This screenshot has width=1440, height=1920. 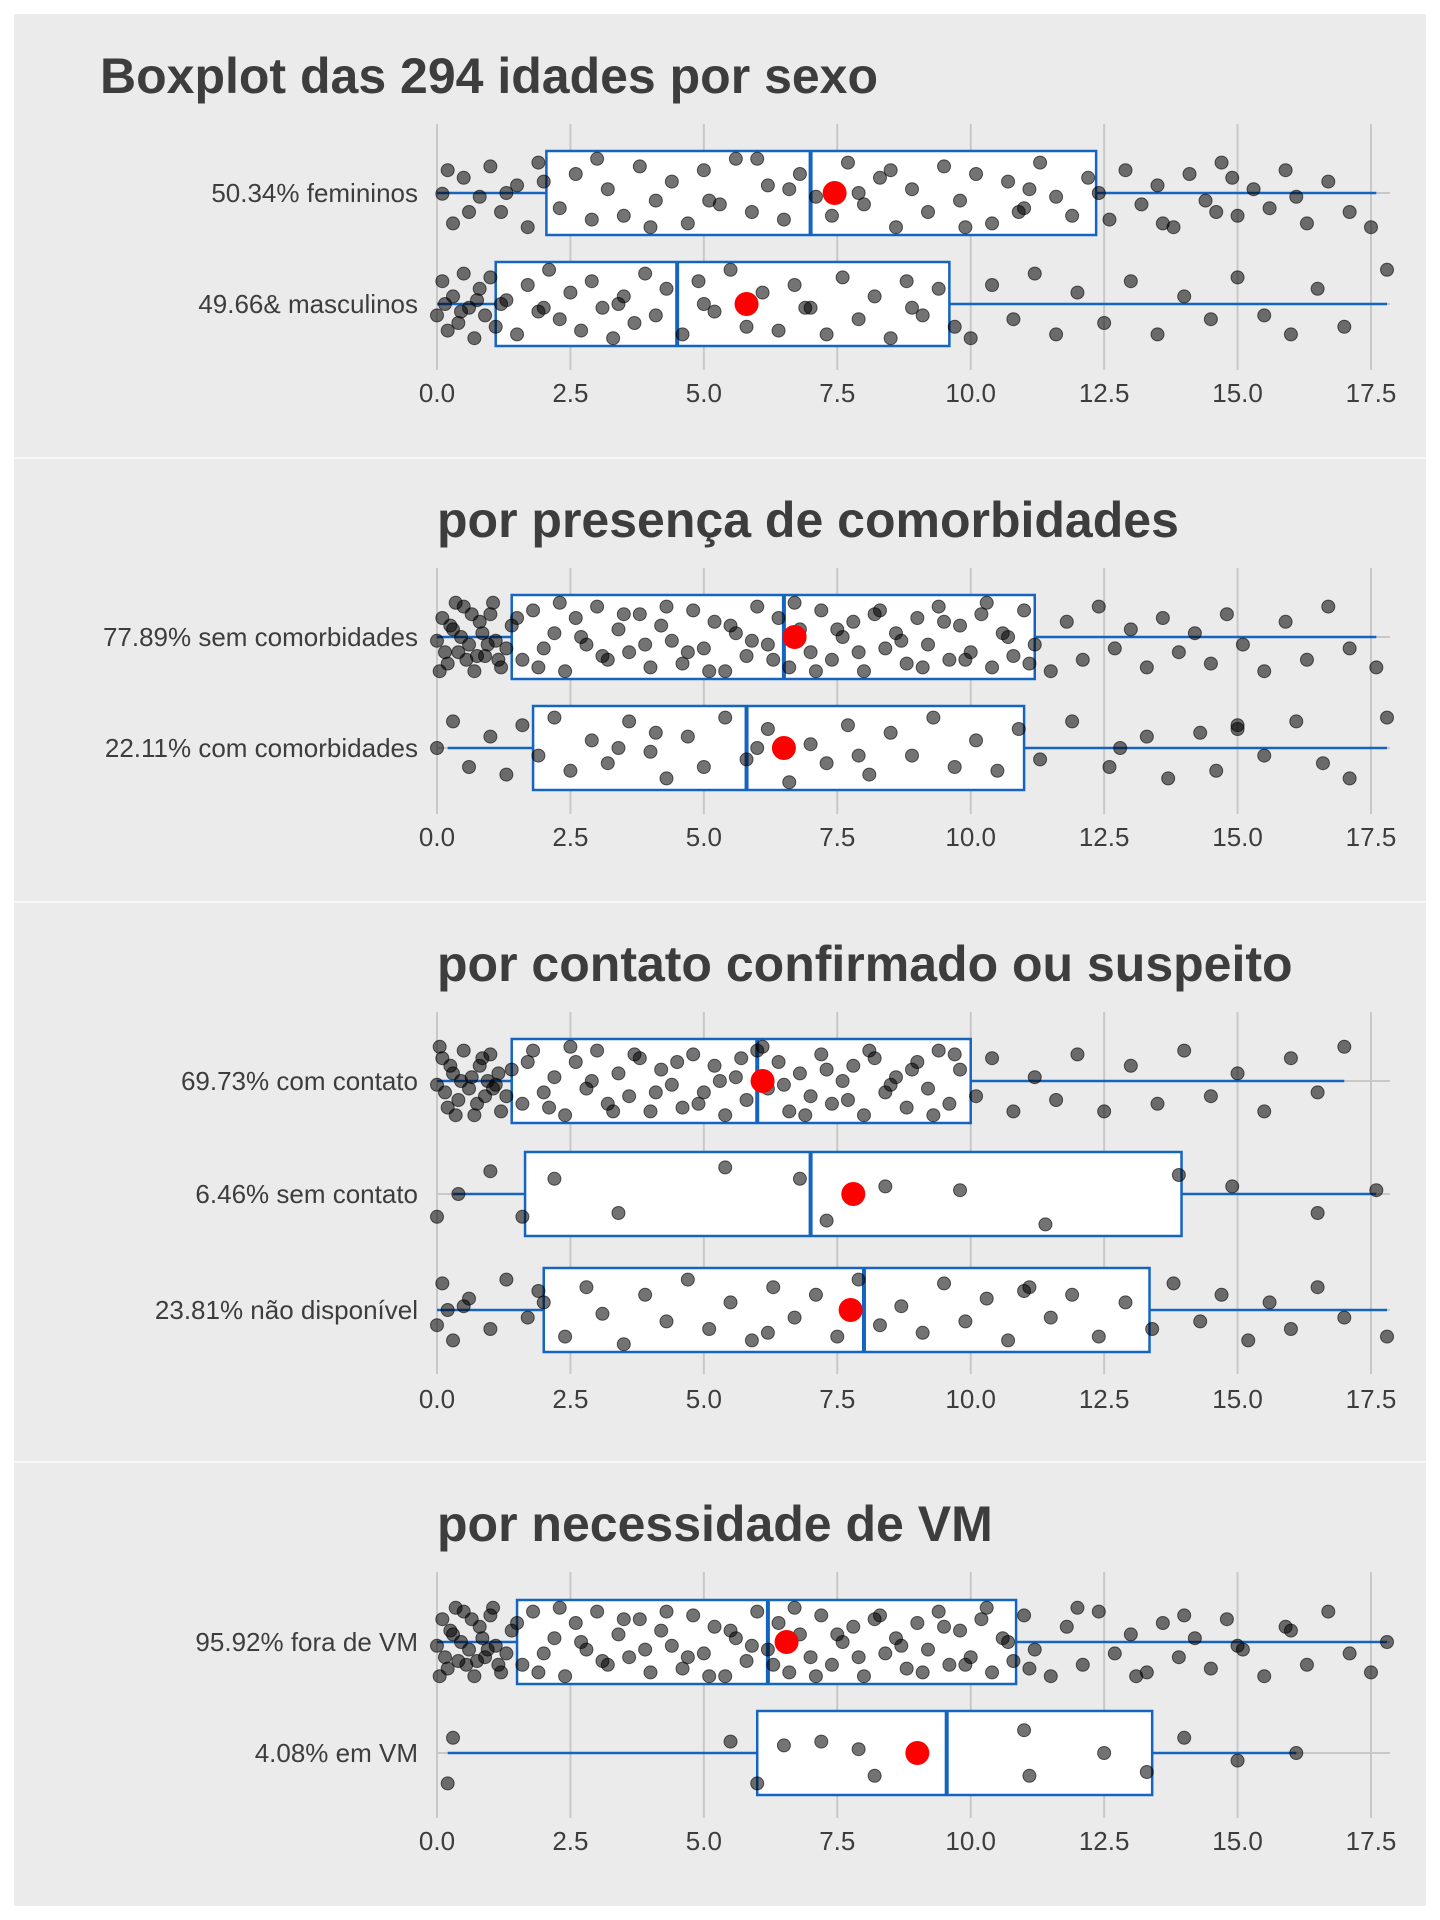 I want to click on x-tick-label: 12.5, so click(x=1104, y=1841).